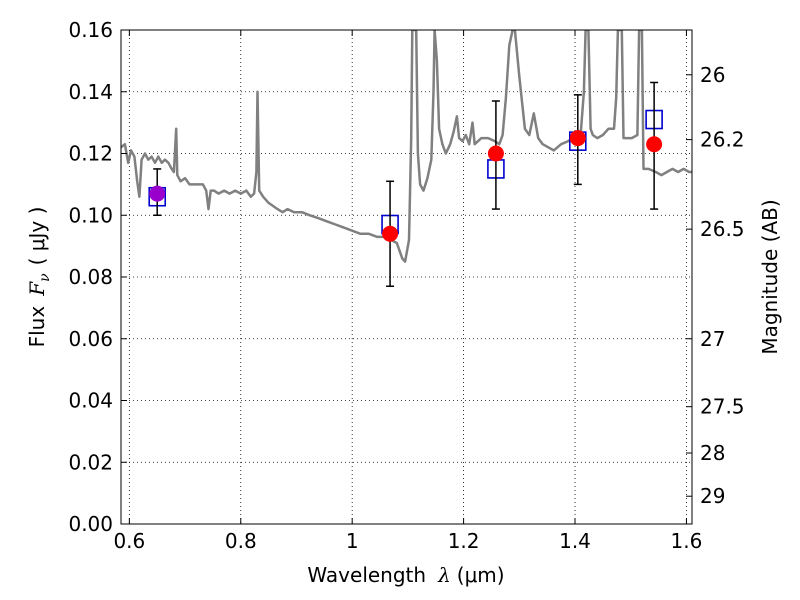 The width and height of the screenshot is (800, 600). Describe the element at coordinates (444, 575) in the screenshot. I see `x-axis-symbol: λ` at that location.